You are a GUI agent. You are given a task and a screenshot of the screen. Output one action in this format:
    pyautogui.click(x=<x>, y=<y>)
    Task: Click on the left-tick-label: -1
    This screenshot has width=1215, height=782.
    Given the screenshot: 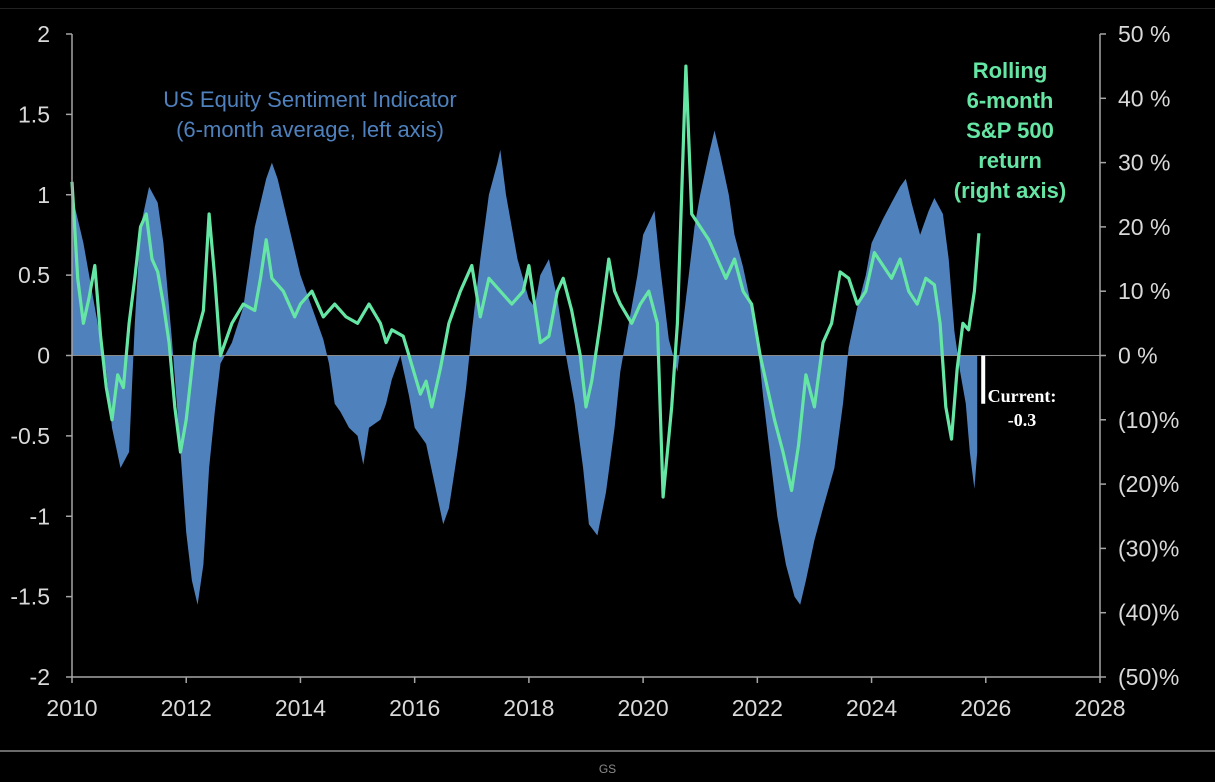 What is the action you would take?
    pyautogui.click(x=40, y=516)
    